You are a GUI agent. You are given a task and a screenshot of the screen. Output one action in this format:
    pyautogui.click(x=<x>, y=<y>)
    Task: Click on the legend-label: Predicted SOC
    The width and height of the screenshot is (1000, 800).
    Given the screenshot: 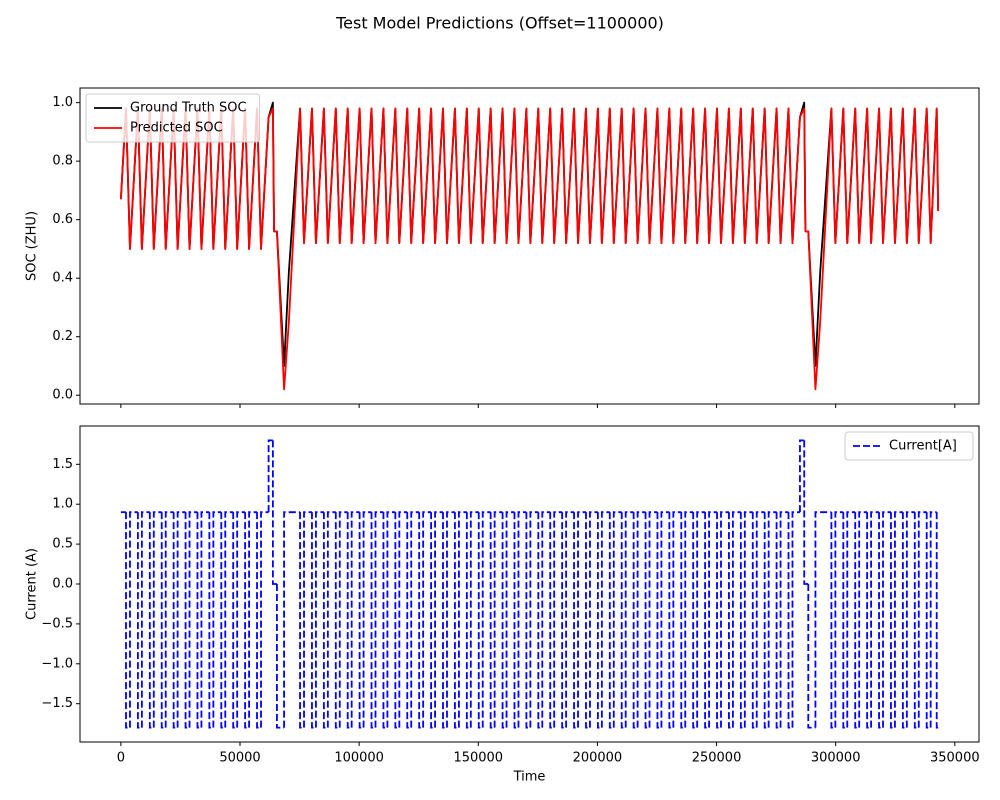 What is the action you would take?
    pyautogui.click(x=176, y=128)
    